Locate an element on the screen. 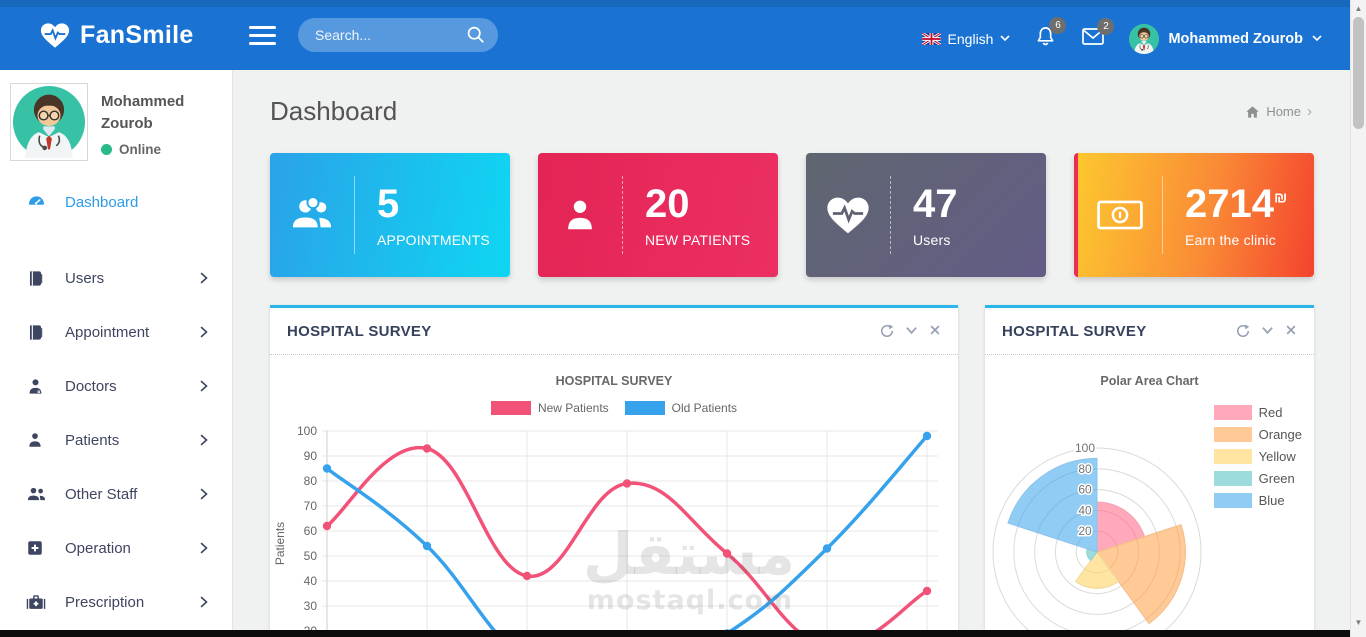 Image resolution: width=1366 pixels, height=637 pixels. legend-item-old-patients: Old Patients is located at coordinates (680, 408).